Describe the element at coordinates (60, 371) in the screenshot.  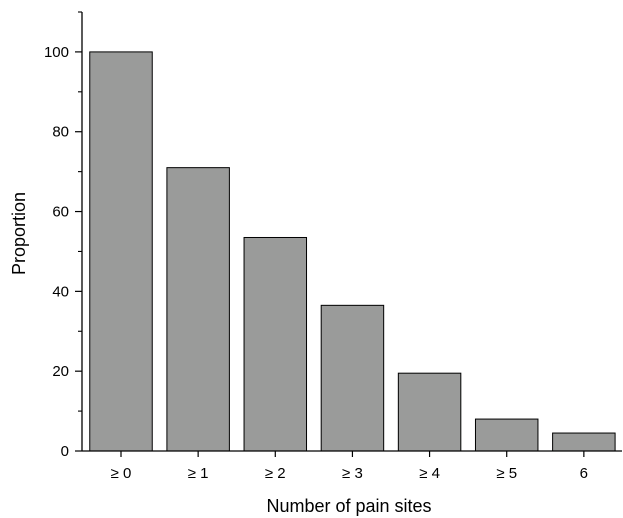
I see `y-tick-label: 20` at that location.